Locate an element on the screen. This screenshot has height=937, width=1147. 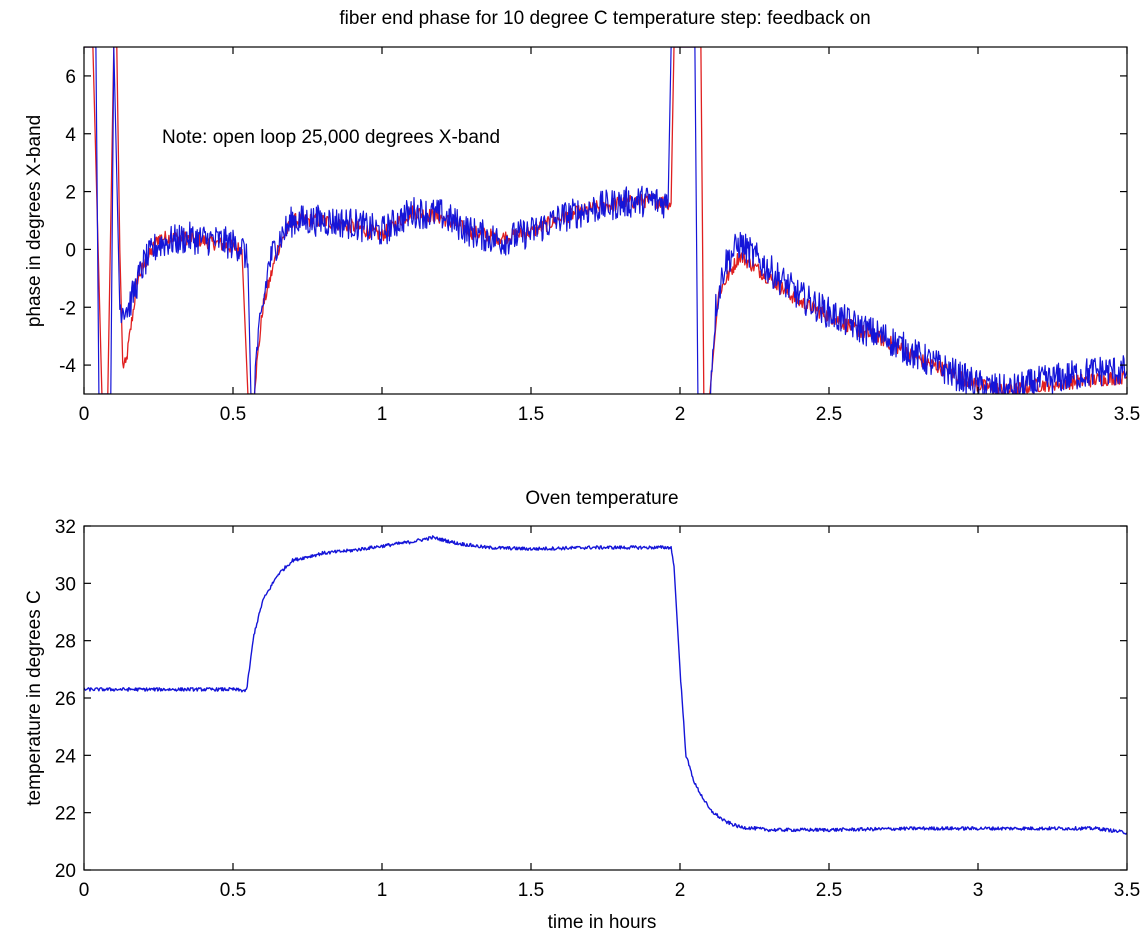
y-tick-label: 28 is located at coordinates (65, 642).